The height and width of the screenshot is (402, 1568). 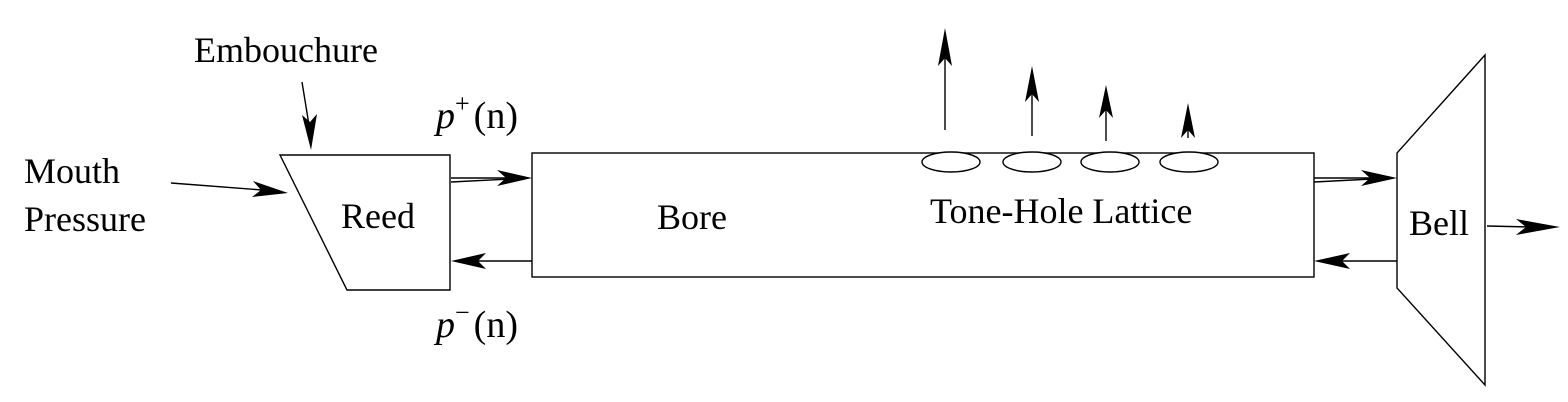 I want to click on backward-wave-label: p− (n), so click(x=475, y=322).